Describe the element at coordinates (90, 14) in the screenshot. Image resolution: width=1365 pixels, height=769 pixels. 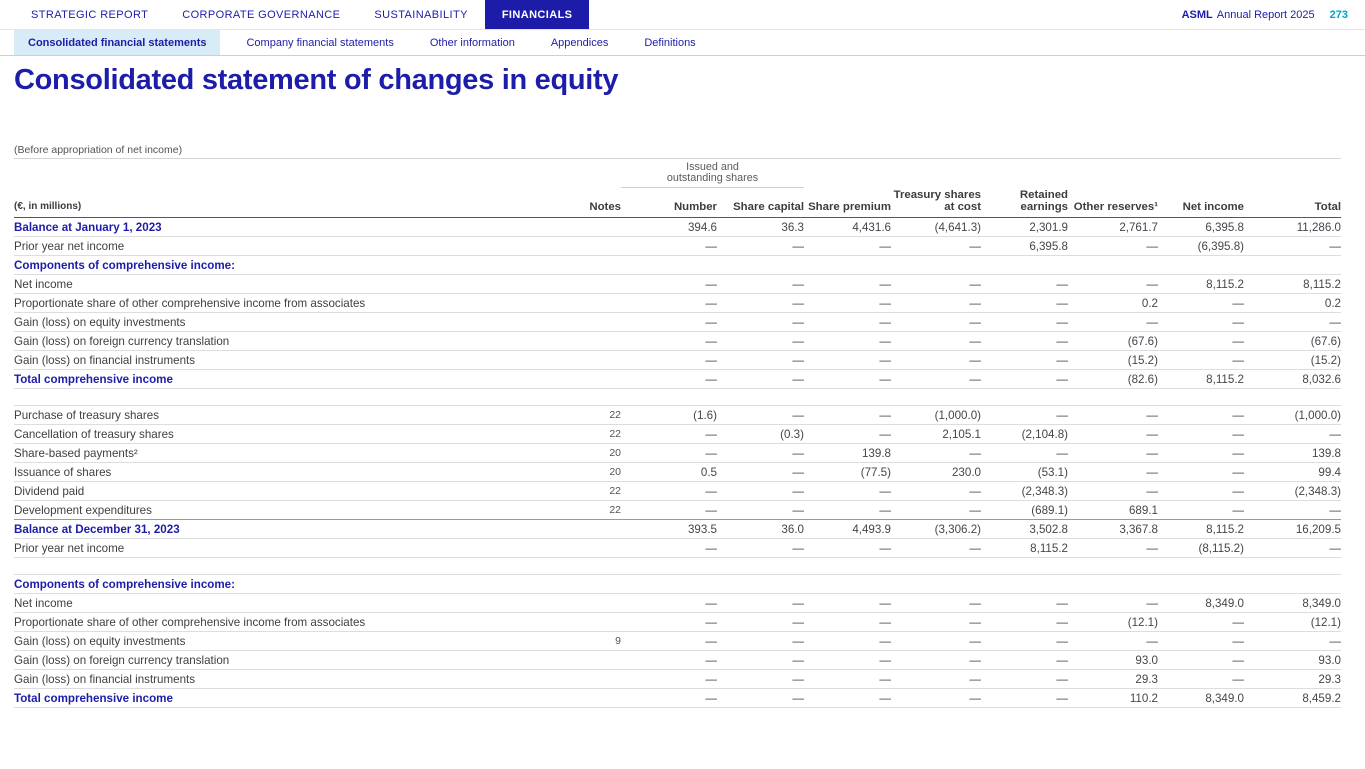
I see `top-nav-tab: STRATEGIC REPORT` at that location.